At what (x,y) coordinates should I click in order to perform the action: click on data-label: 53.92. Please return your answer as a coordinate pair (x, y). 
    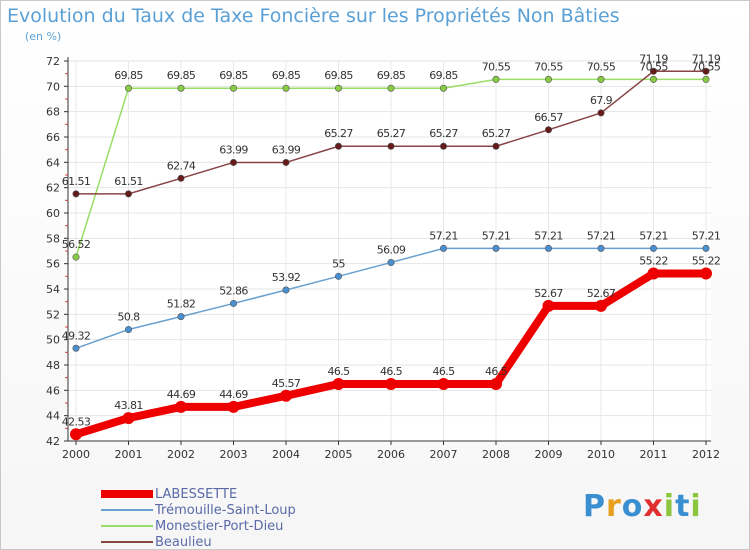
    Looking at the image, I should click on (286, 277).